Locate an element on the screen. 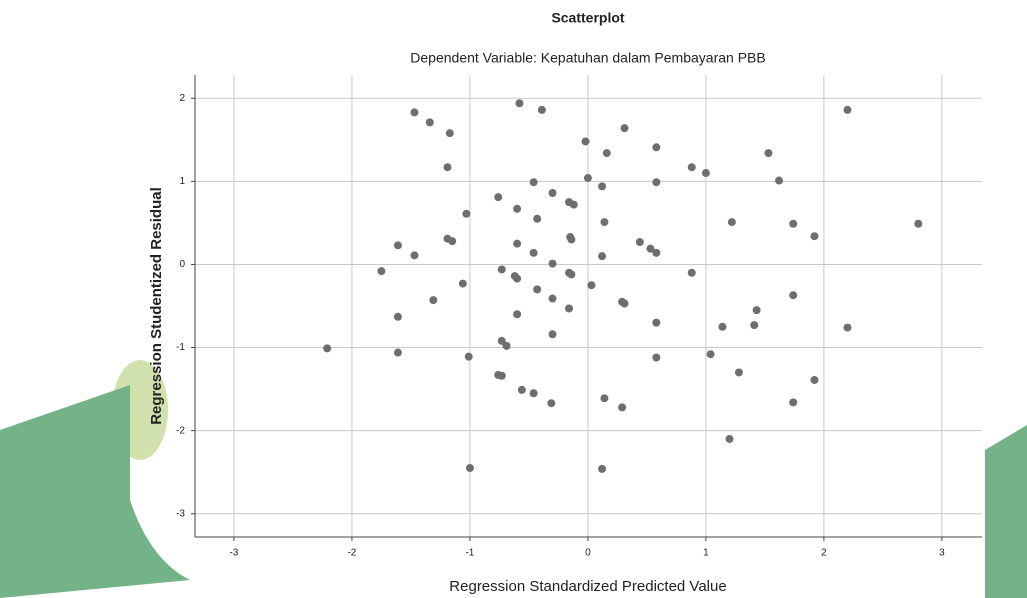 Image resolution: width=1027 pixels, height=598 pixels. x-tick-label: 0 is located at coordinates (588, 553).